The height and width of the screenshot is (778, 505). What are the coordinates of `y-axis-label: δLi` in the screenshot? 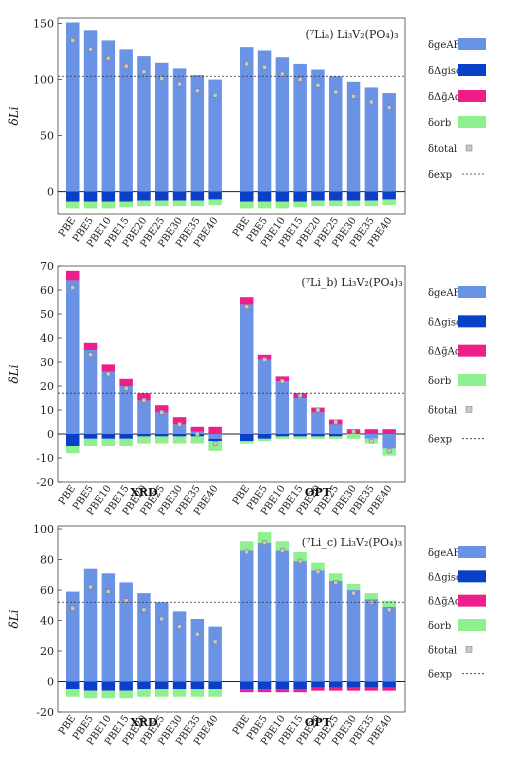 It's located at (14, 373).